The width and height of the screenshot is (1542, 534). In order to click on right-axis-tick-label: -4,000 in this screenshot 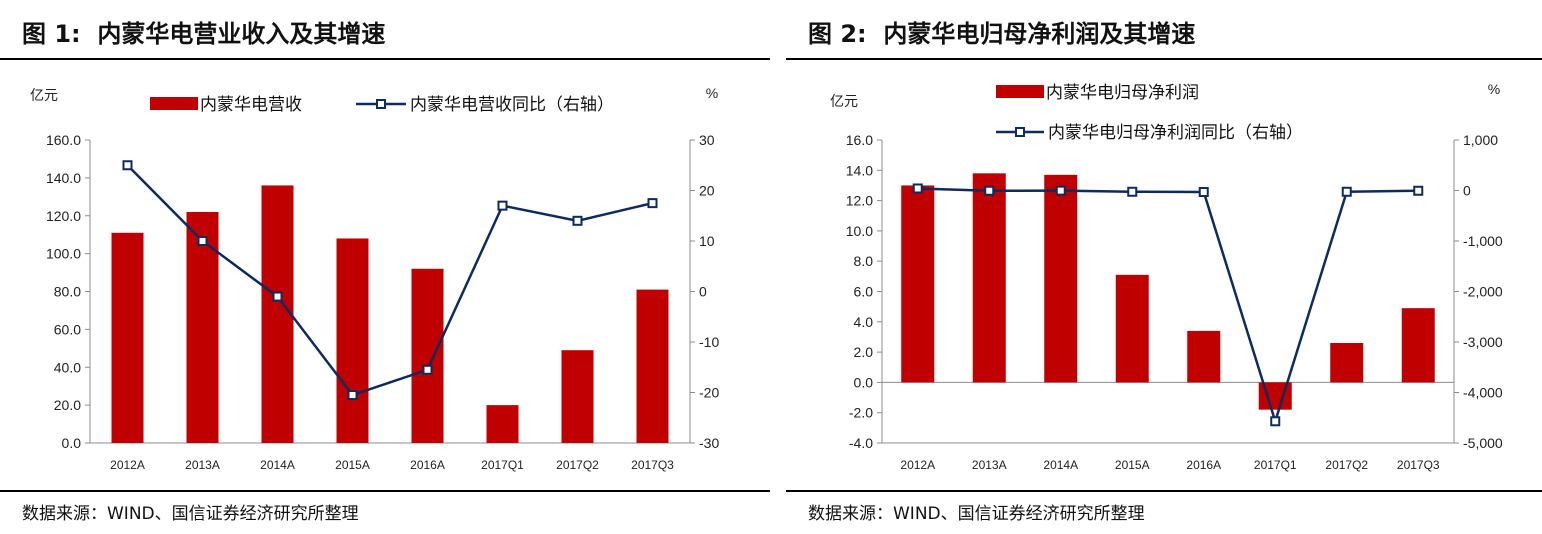, I will do `click(1483, 393)`.